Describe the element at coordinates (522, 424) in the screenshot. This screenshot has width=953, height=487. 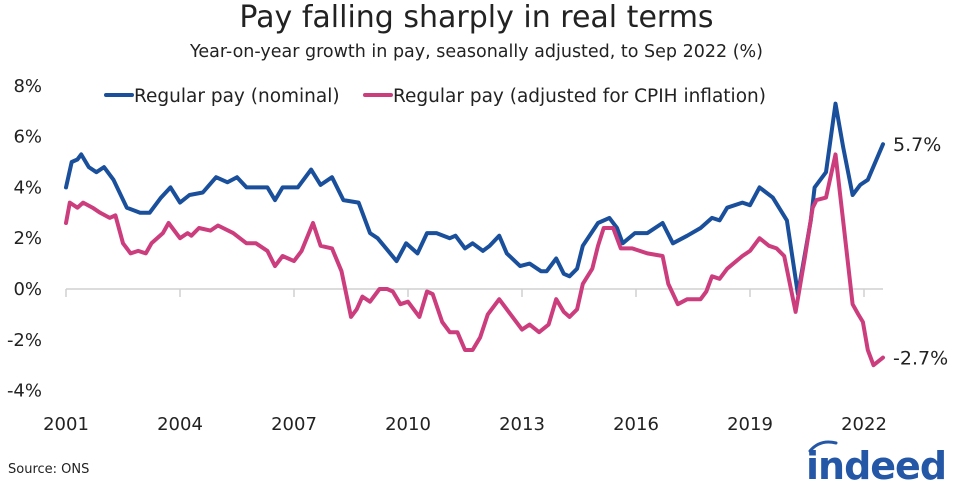
I see `x-tick-label: 2013` at that location.